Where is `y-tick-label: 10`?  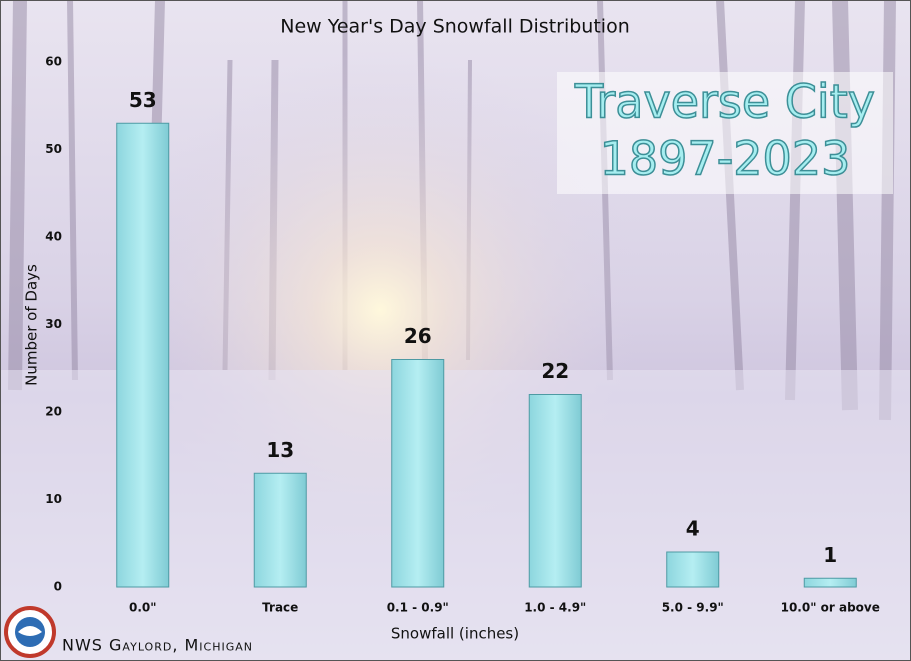 y-tick-label: 10 is located at coordinates (53, 499).